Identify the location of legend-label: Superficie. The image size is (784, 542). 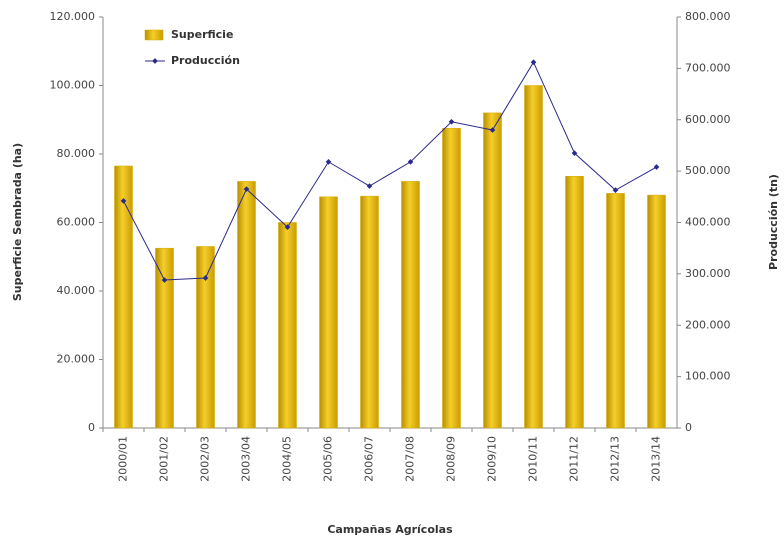
(202, 34).